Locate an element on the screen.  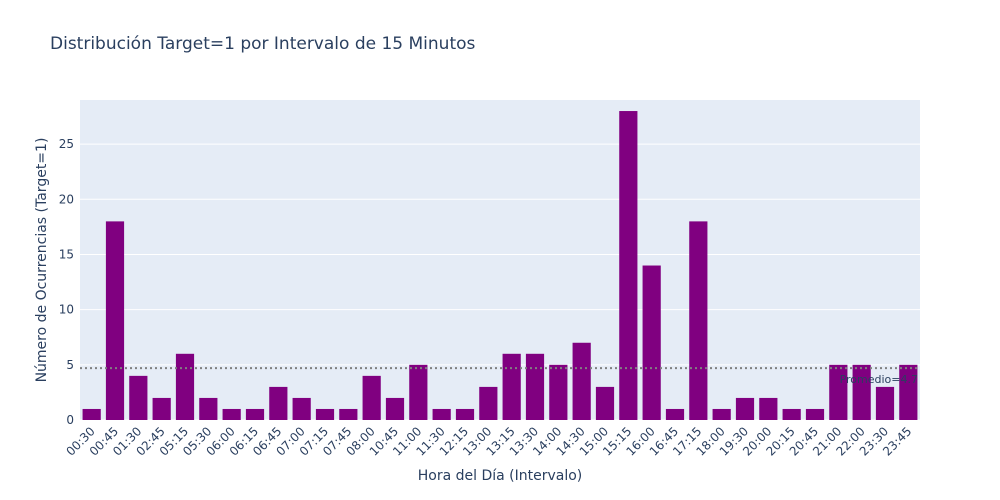
x-axis-title: Hora del Día (Intervalo) is located at coordinates (500, 476).